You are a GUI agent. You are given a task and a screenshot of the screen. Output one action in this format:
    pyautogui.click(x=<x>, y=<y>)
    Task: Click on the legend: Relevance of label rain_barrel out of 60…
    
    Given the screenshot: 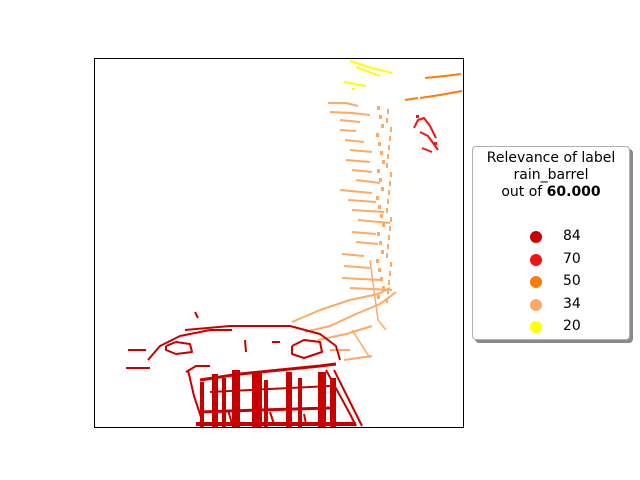 What is the action you would take?
    pyautogui.click(x=551, y=243)
    